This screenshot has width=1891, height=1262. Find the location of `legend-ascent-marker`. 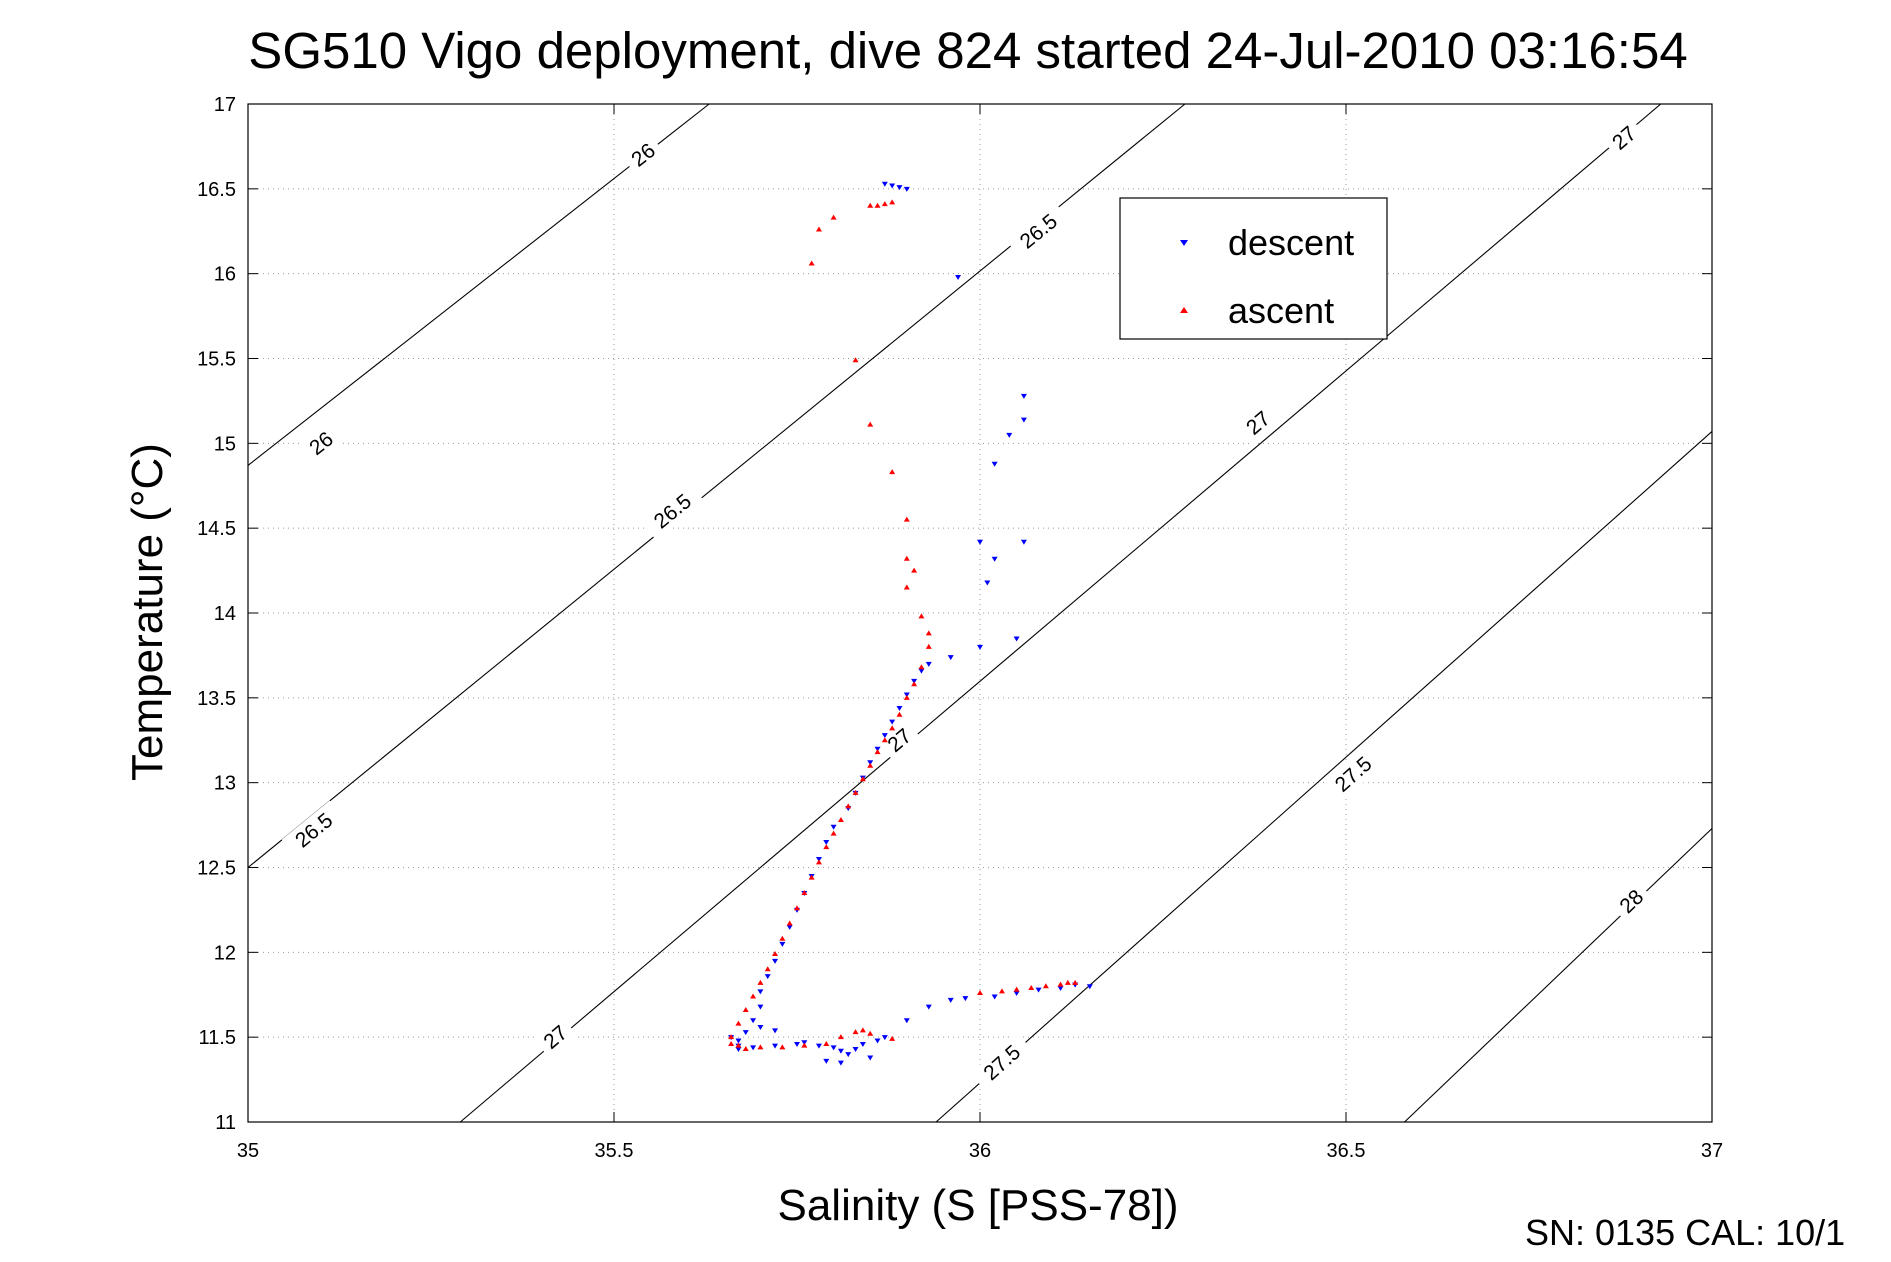

legend-ascent-marker is located at coordinates (1184, 310).